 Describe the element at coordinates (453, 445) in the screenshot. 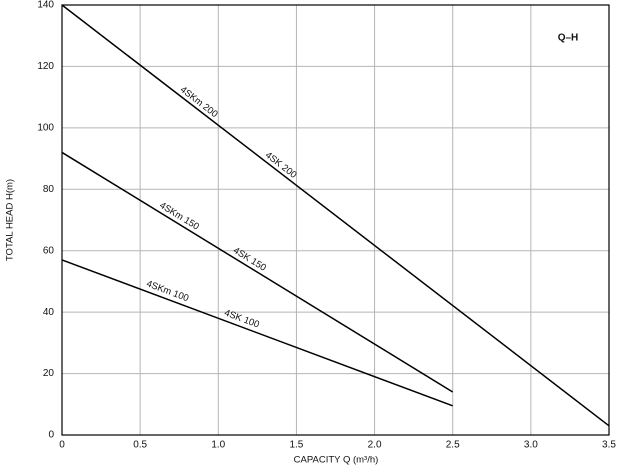

I see `x-tick-label: 2.5` at that location.